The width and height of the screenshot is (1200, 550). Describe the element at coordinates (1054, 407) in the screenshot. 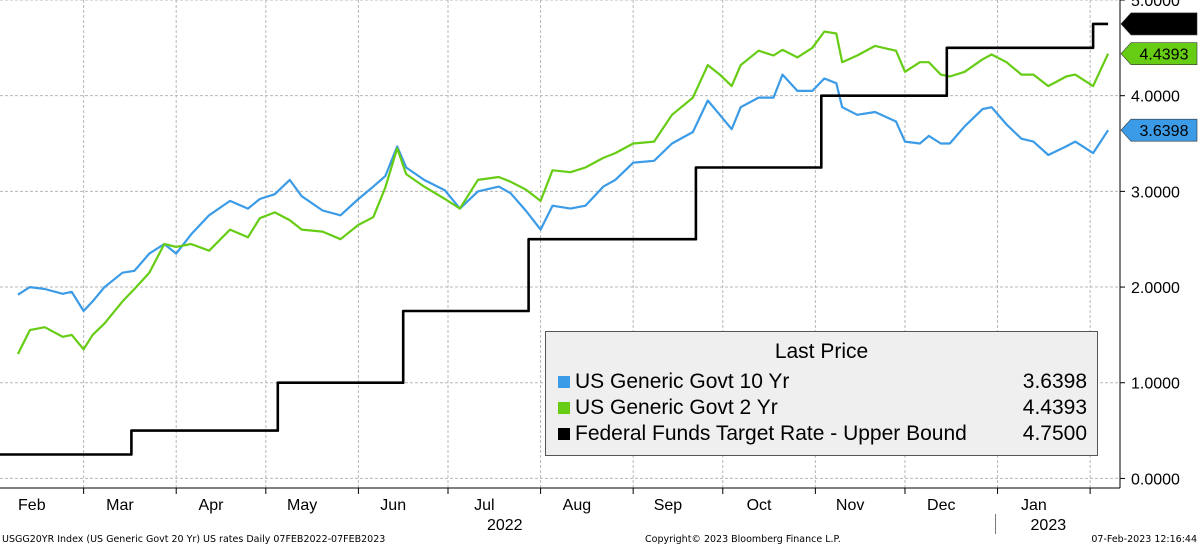

I see `legend-value-2yr: 4.4393` at that location.